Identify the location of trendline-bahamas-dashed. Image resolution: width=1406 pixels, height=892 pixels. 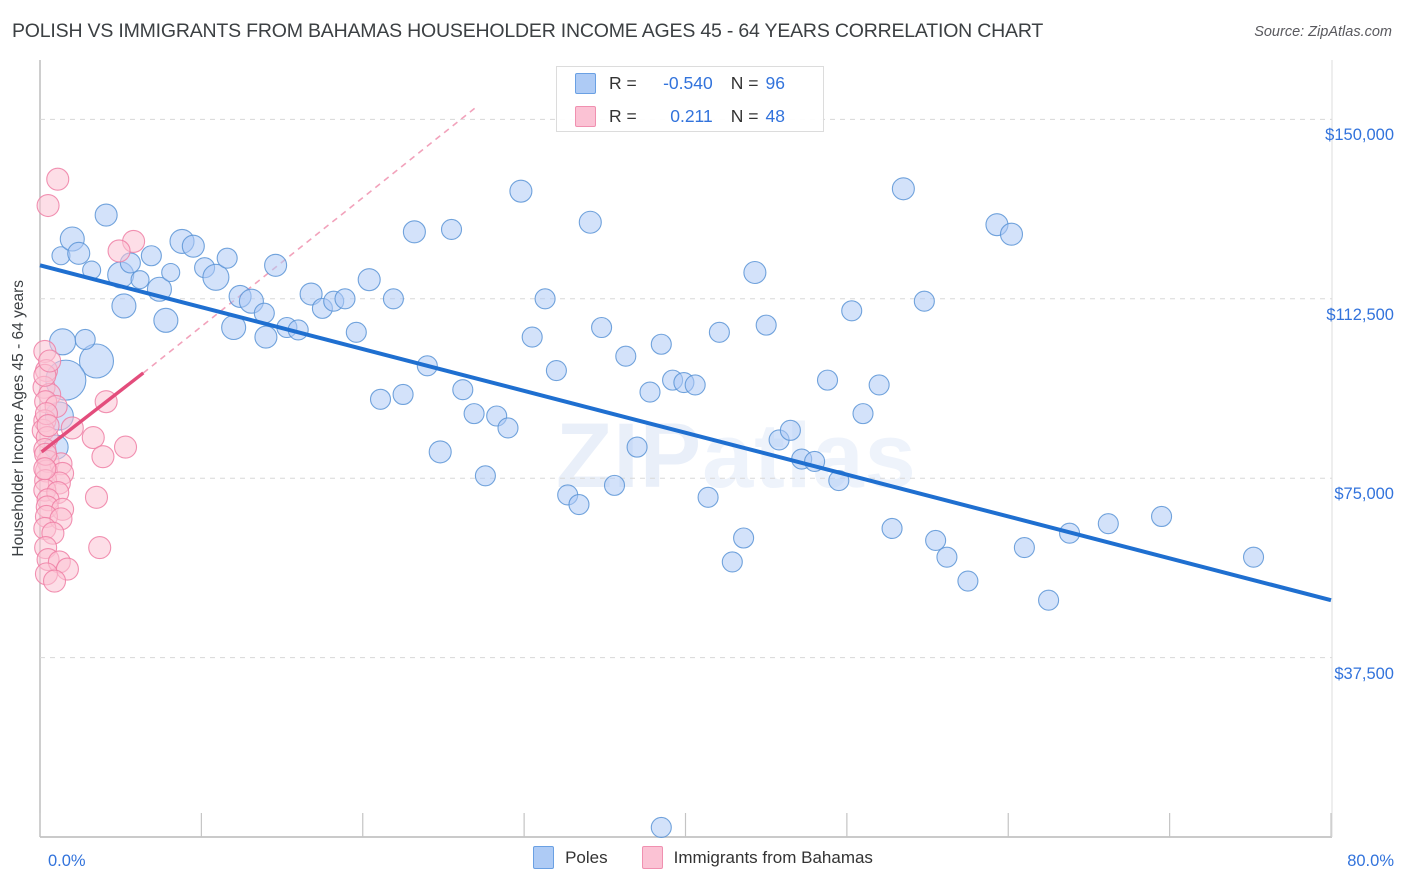
(309, 240).